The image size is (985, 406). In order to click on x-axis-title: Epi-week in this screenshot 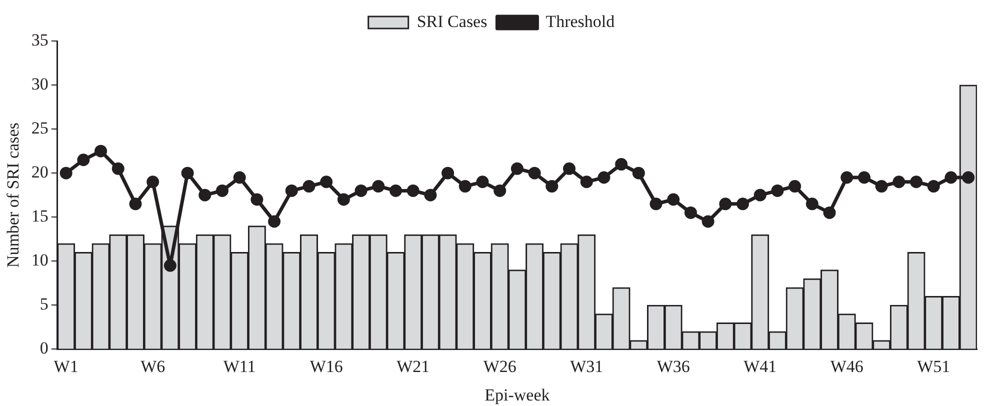, I will do `click(517, 394)`.